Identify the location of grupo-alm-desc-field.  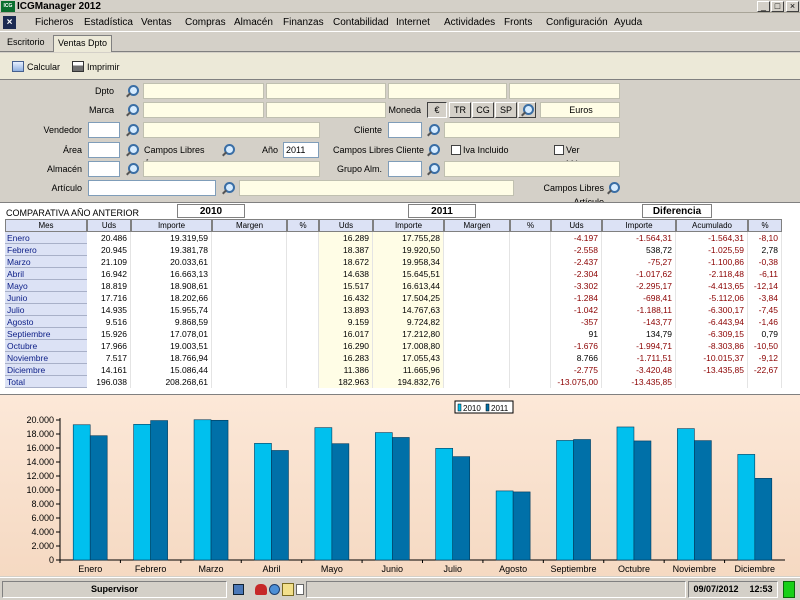
(532, 169).